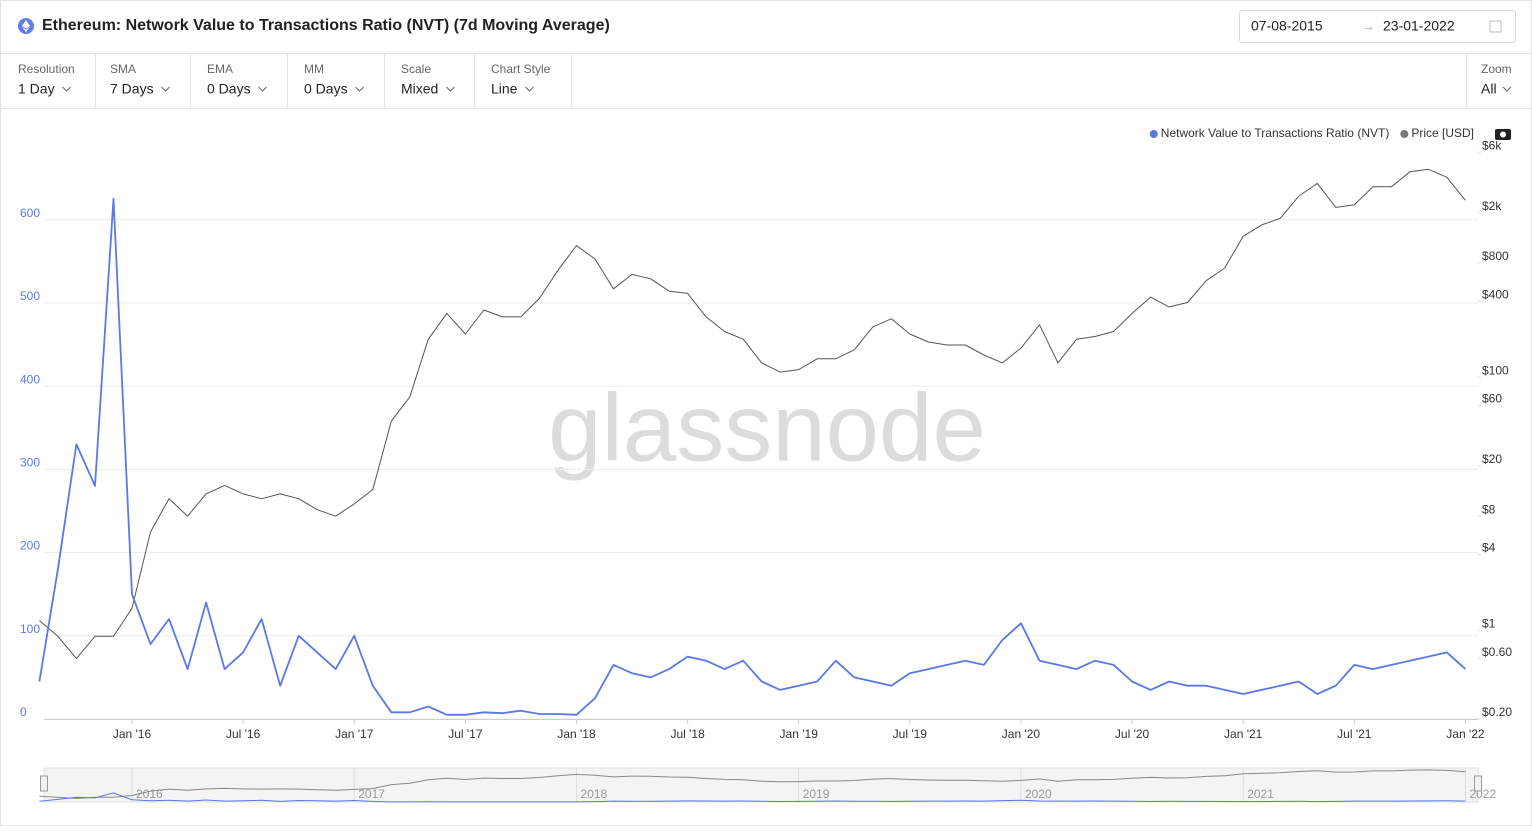 This screenshot has height=831, width=1532. I want to click on navigator-label: 2019, so click(816, 794).